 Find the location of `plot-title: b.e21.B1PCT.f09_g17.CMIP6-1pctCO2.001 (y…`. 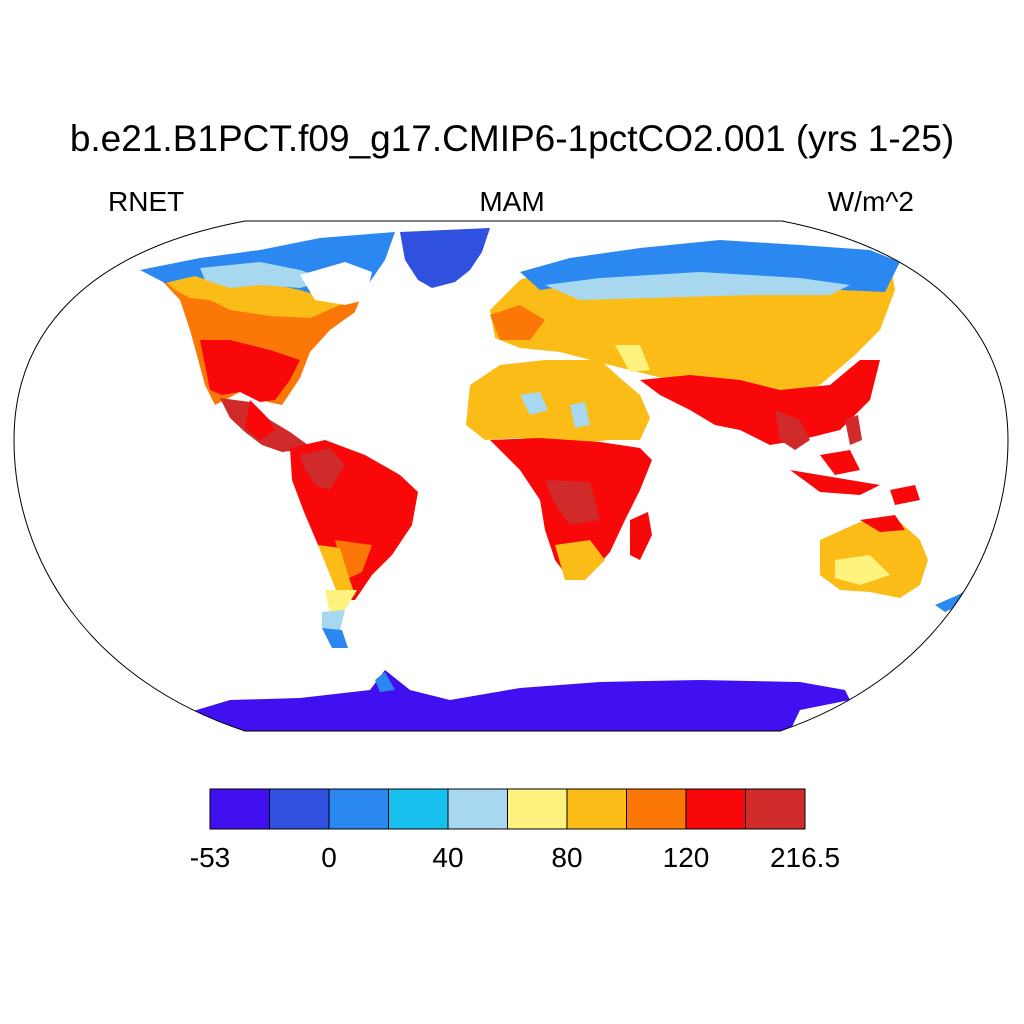

plot-title: b.e21.B1PCT.f09_g17.CMIP6-1pctCO2.001 (y… is located at coordinates (512, 138).